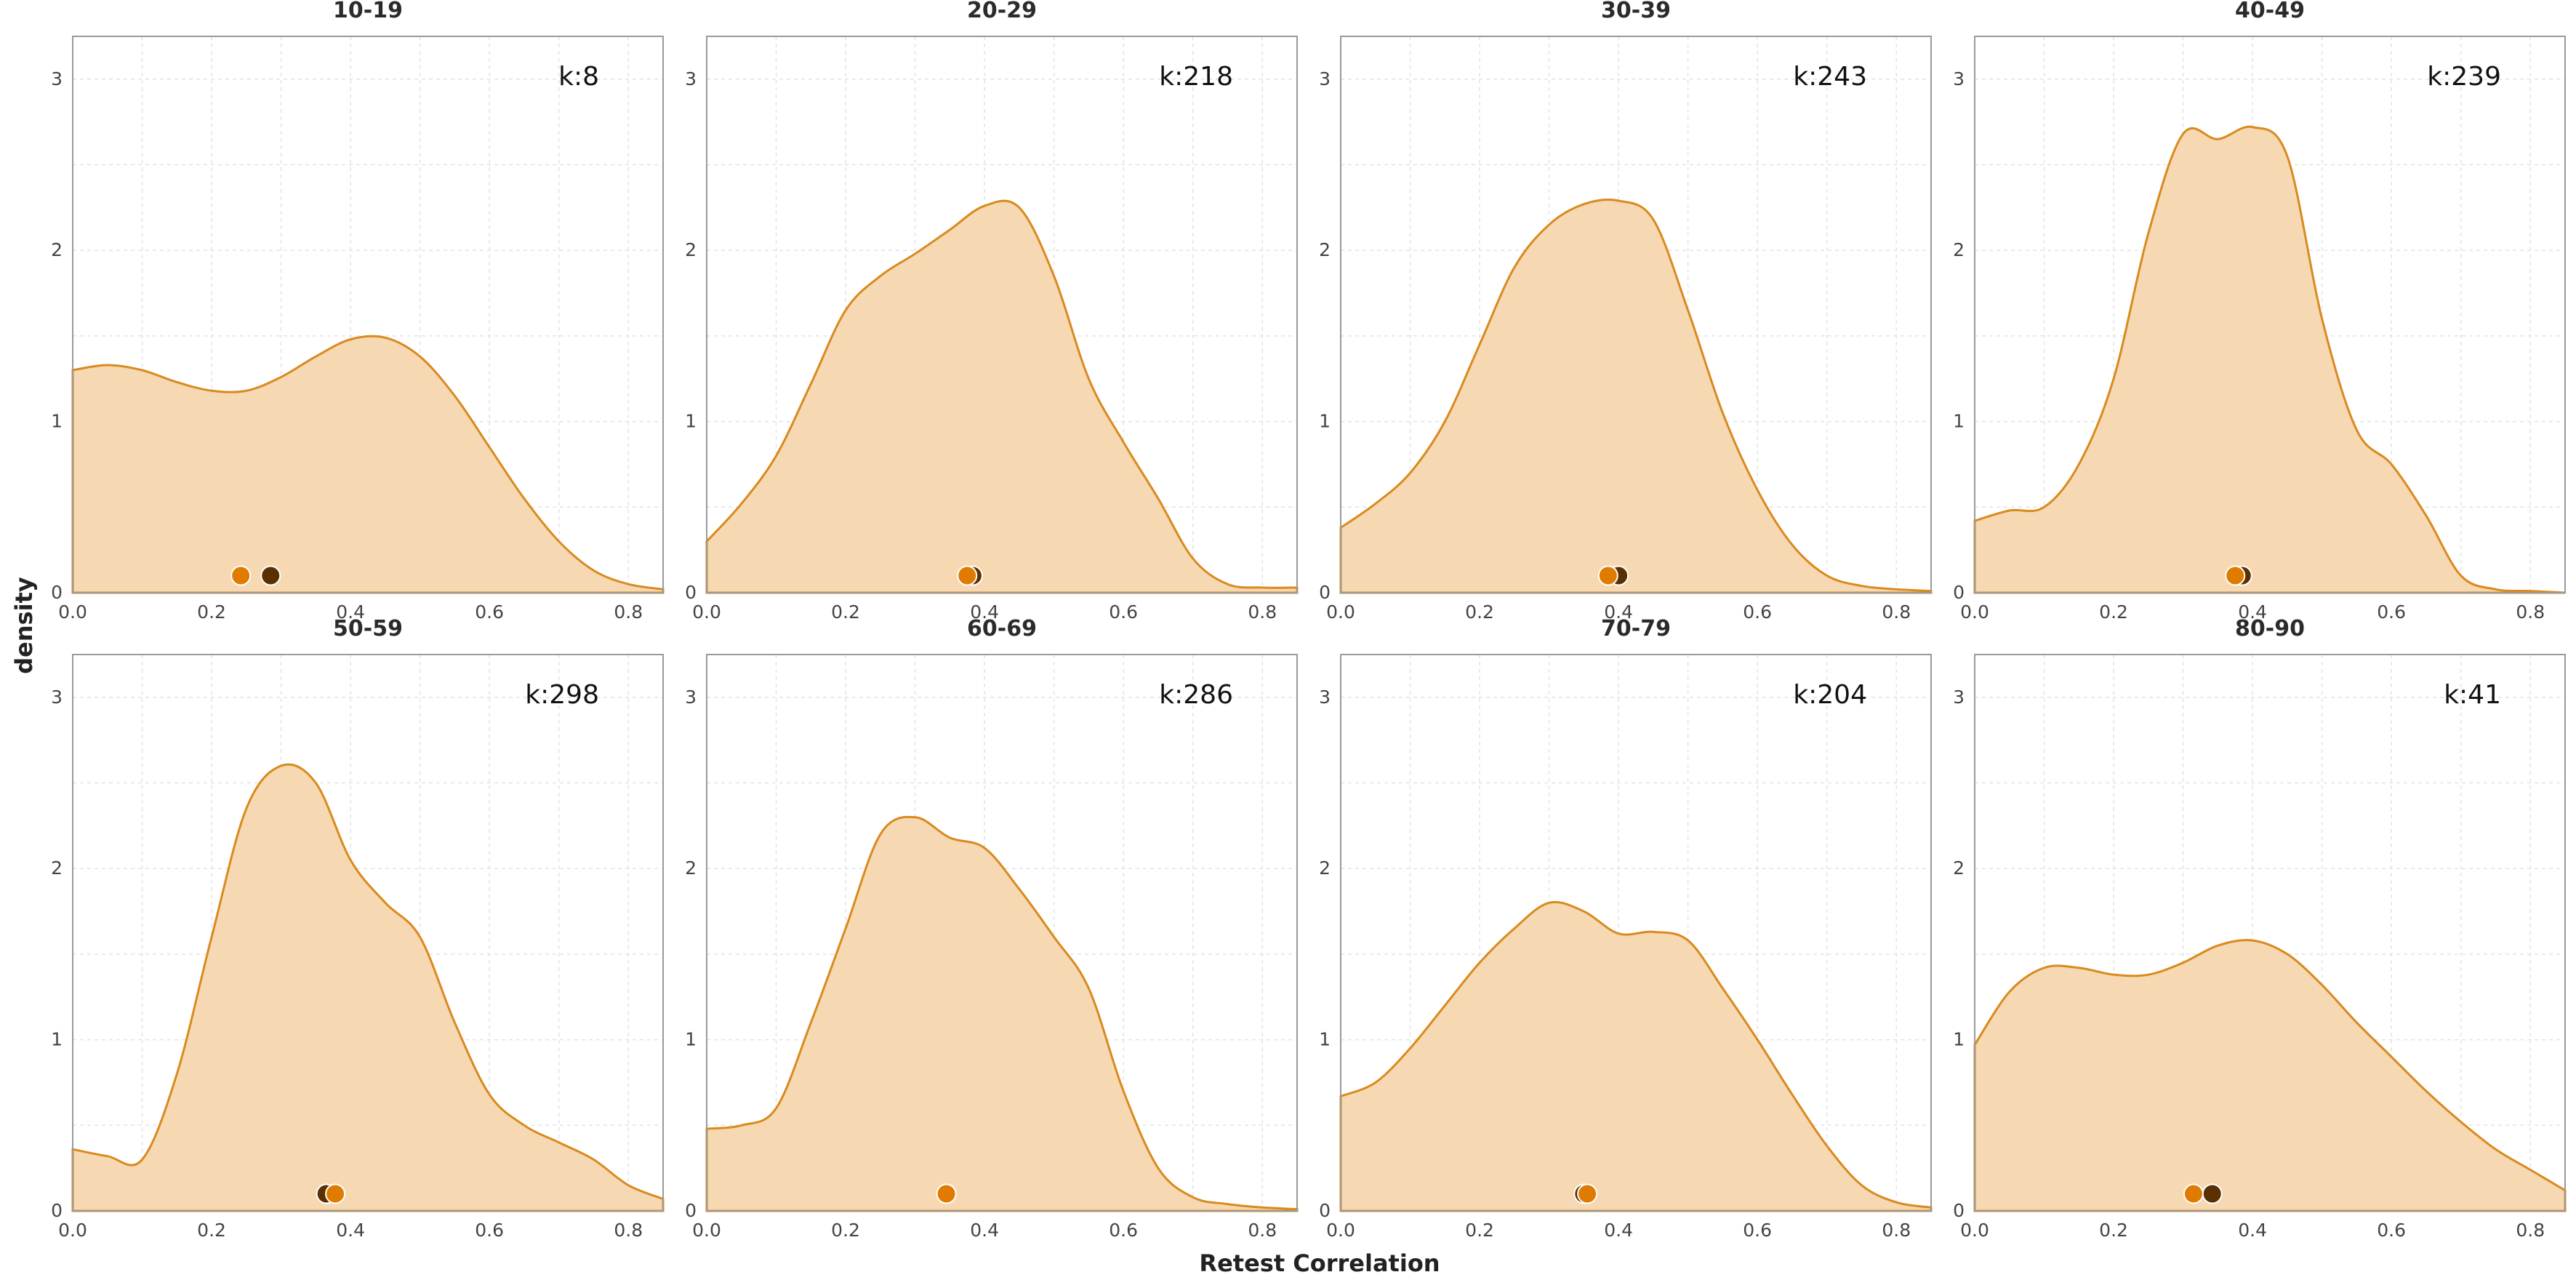  I want to click on panel-10-19: 10-19 k:8 0 1 2 3 0.0 0.2 0.4 0.6 0.8, so click(358, 311).